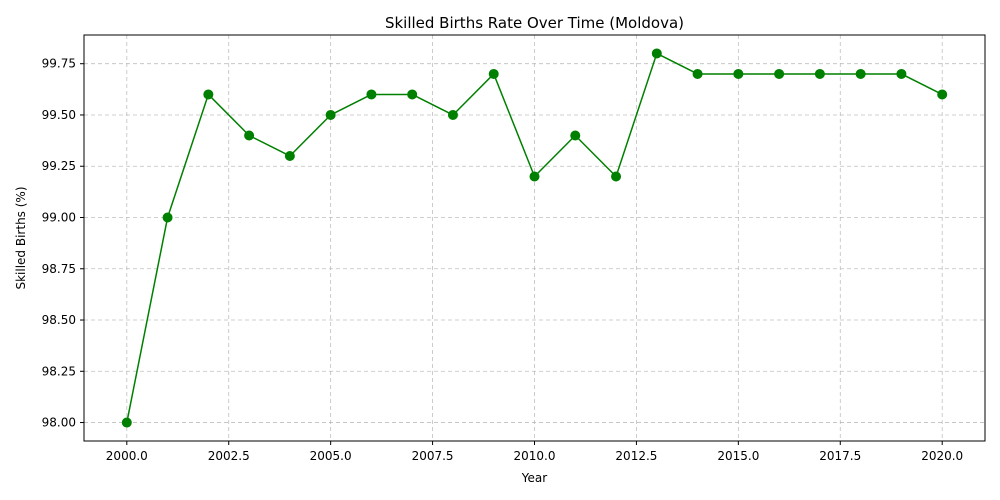  Describe the element at coordinates (942, 456) in the screenshot. I see `x-tick-label: 2020.0` at that location.